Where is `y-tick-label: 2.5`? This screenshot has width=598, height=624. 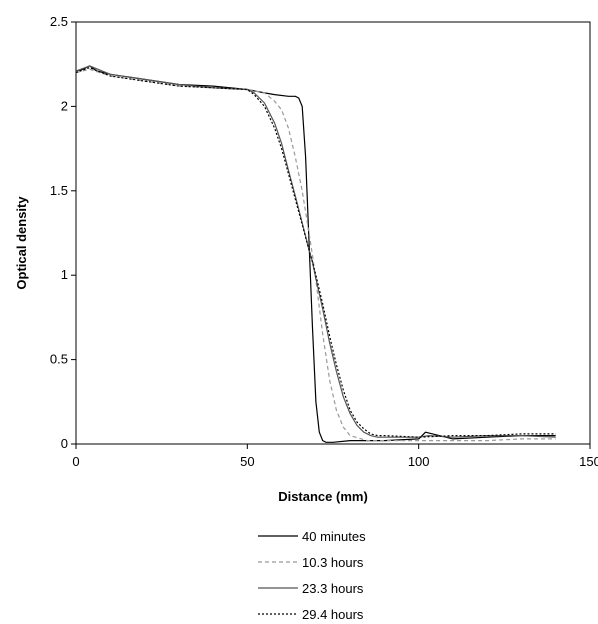 y-tick-label: 2.5 is located at coordinates (59, 21).